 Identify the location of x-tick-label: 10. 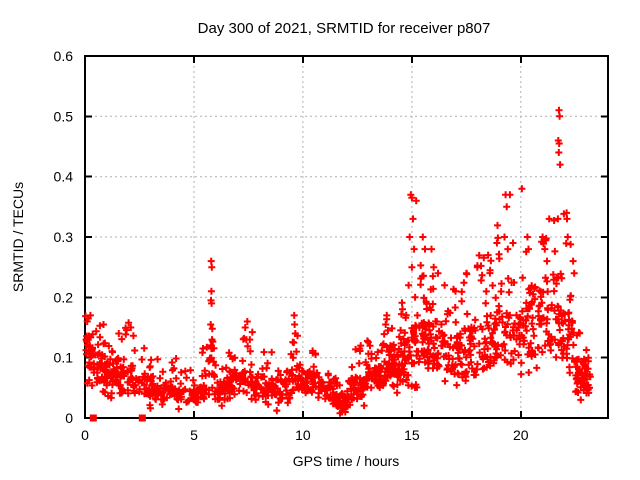
(303, 435).